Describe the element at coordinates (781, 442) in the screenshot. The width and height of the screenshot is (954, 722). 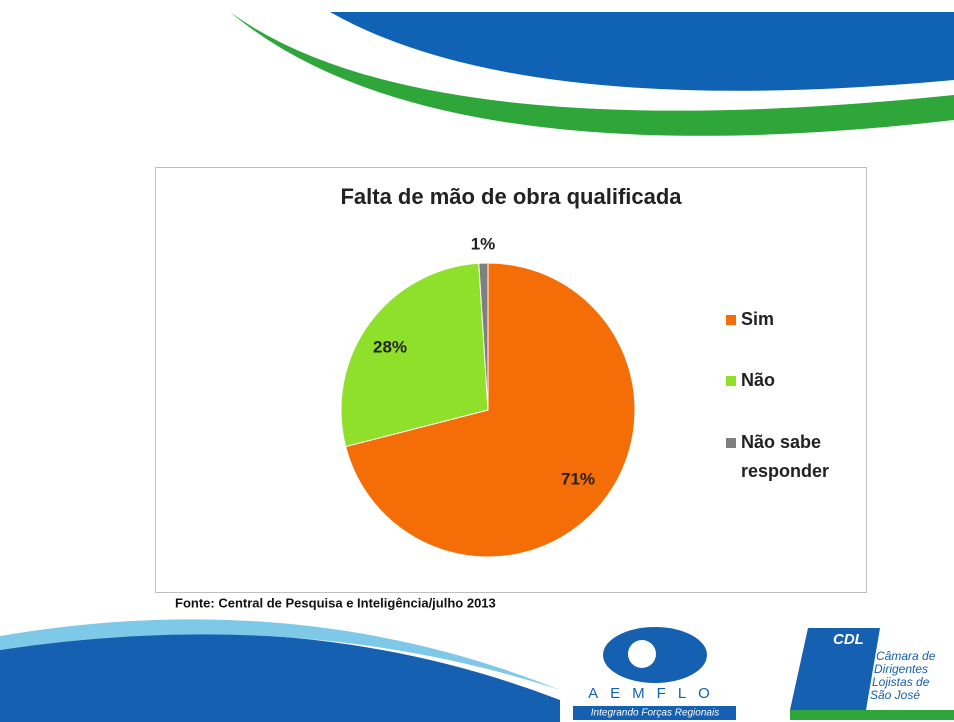
I see `legend-label-line: Não sabe` at that location.